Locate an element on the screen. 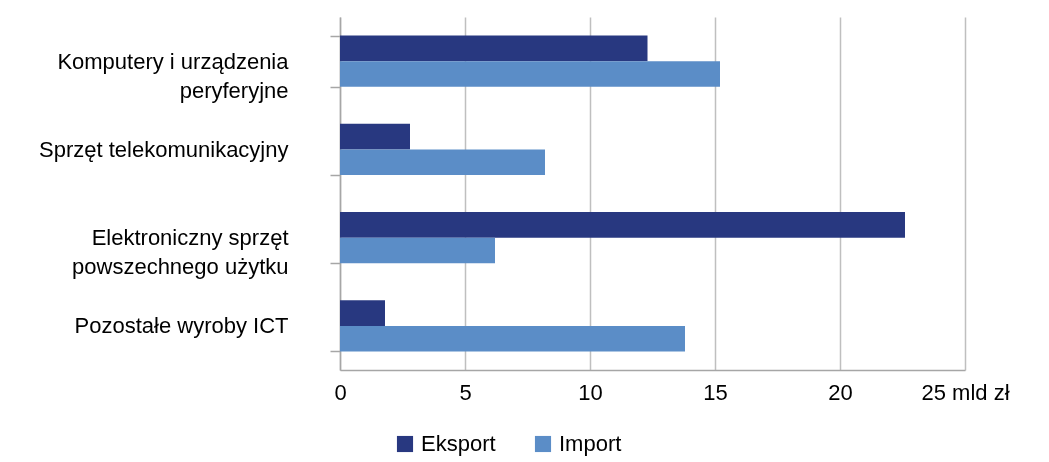  y-tick-label: Pozostałe wyroby ICT is located at coordinates (181, 326).